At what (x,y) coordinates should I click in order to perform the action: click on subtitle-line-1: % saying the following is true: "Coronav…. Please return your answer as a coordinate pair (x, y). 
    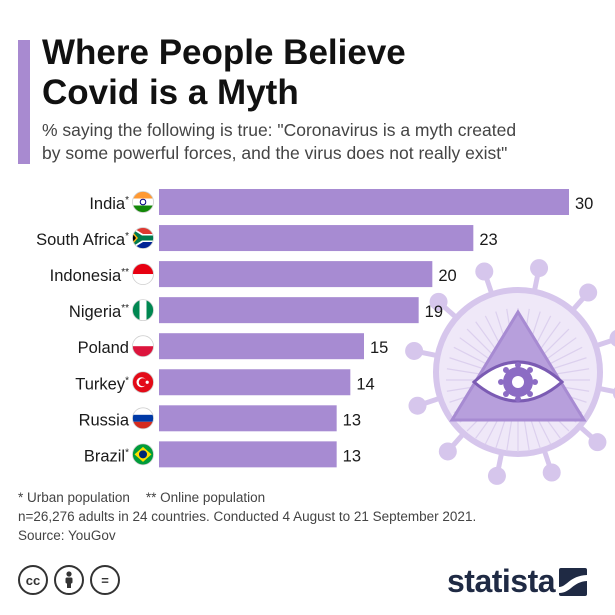
    Looking at the image, I should click on (279, 130).